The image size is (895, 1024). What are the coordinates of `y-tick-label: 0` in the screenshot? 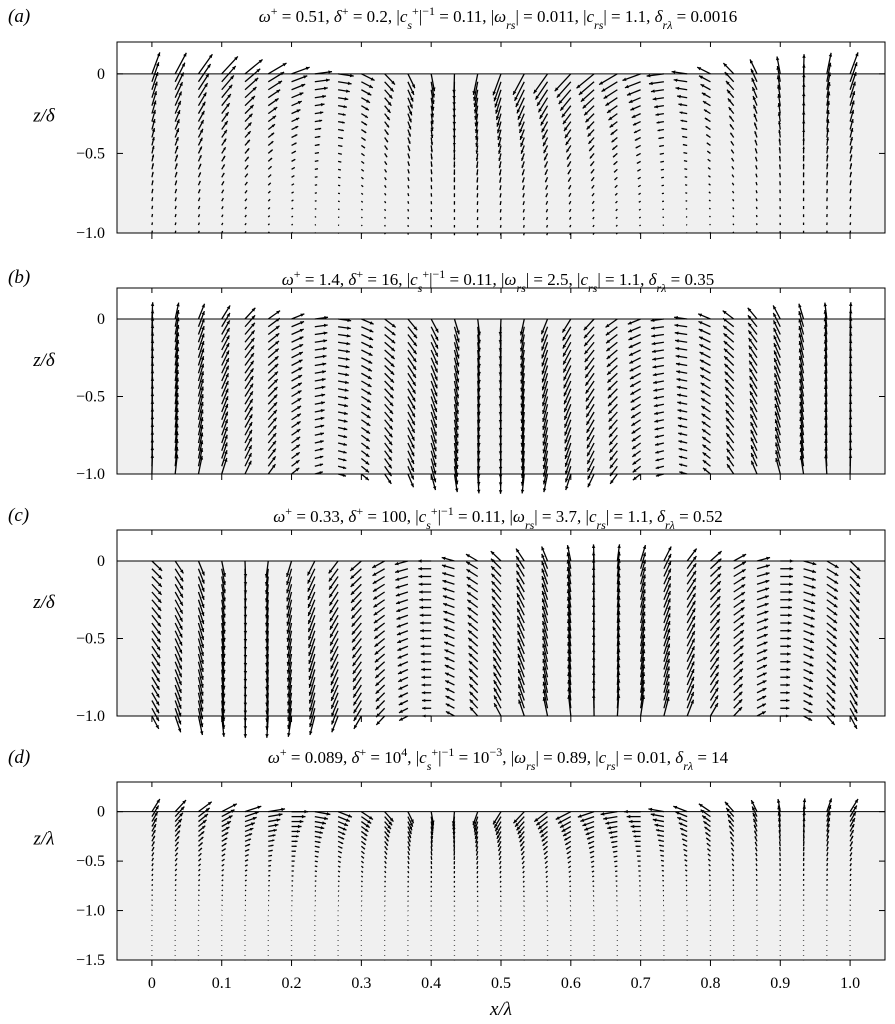 It's located at (101, 74).